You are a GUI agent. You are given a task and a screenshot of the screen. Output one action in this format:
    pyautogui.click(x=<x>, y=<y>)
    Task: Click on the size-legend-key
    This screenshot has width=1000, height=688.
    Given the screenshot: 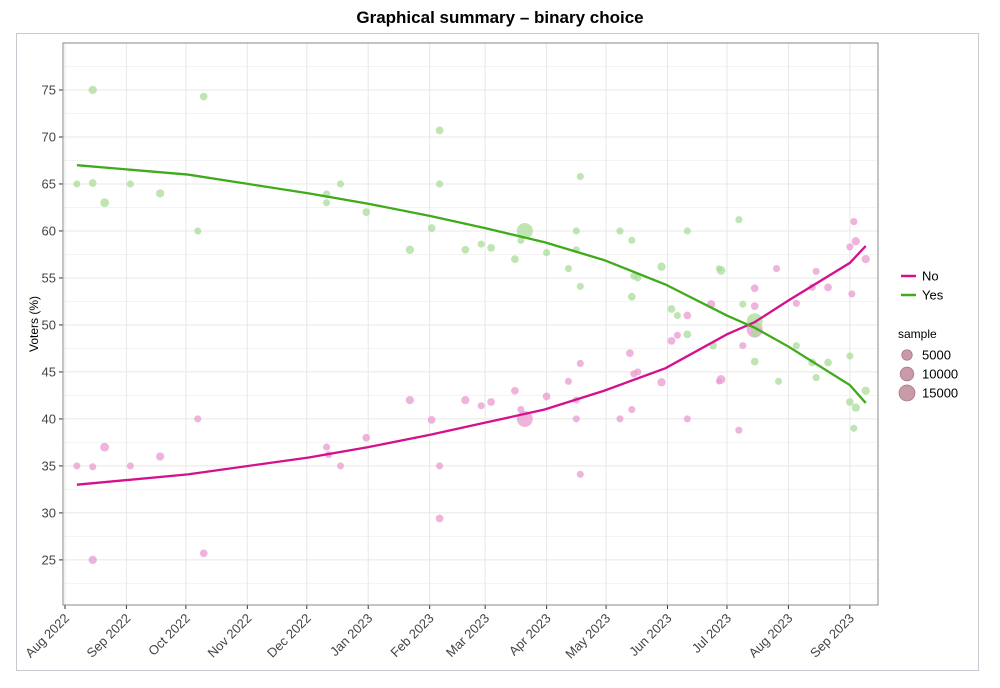 What is the action you would take?
    pyautogui.click(x=907, y=393)
    